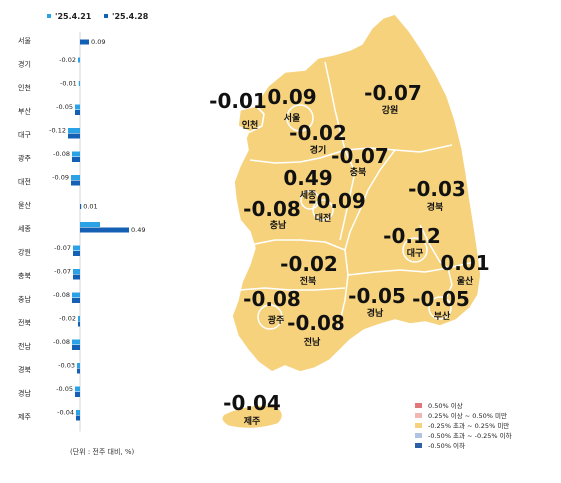  I want to click on seoul-shape, so click(300, 118).